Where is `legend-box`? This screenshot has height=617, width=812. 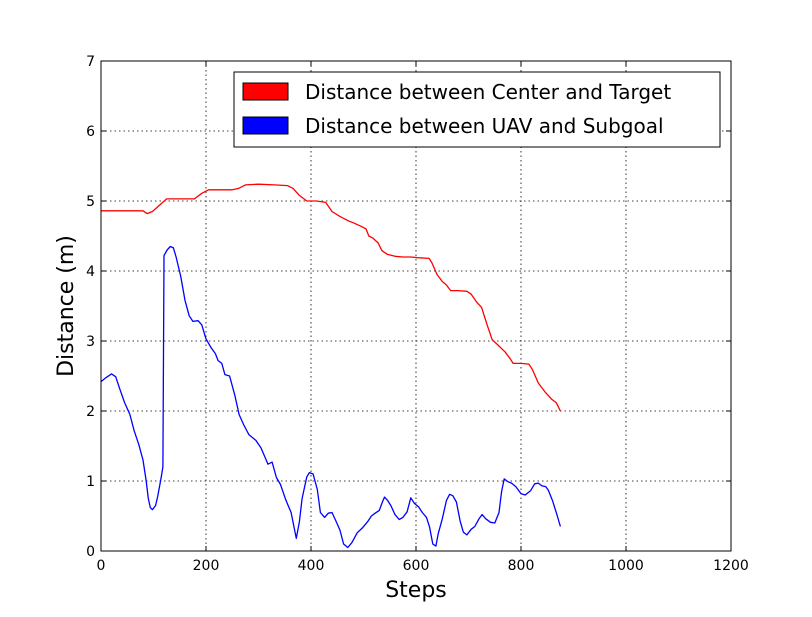
legend-box is located at coordinates (477, 109).